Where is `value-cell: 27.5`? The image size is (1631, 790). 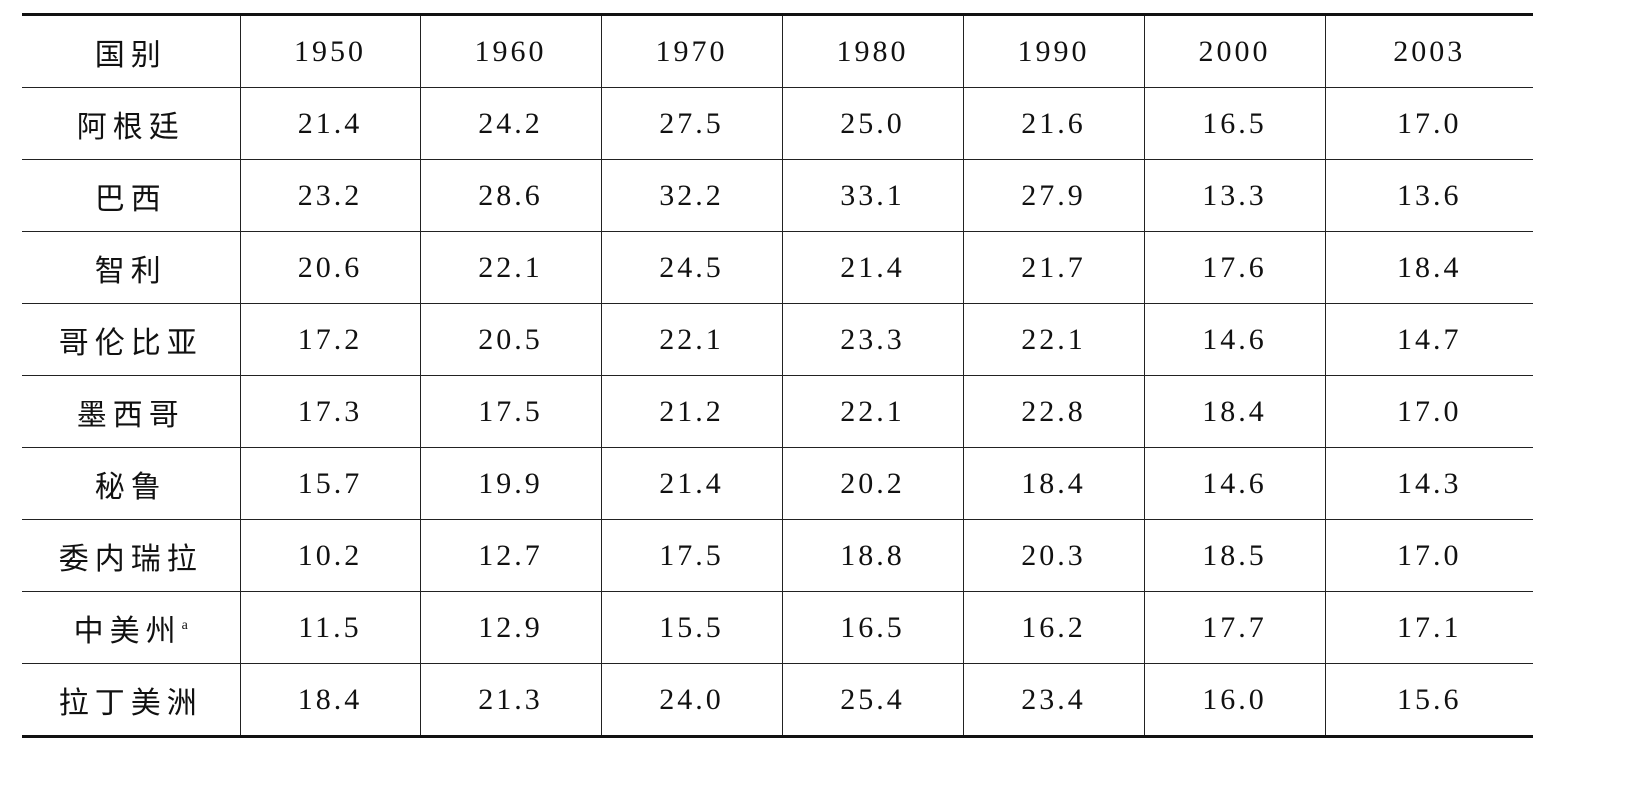
value-cell: 27.5 is located at coordinates (691, 123).